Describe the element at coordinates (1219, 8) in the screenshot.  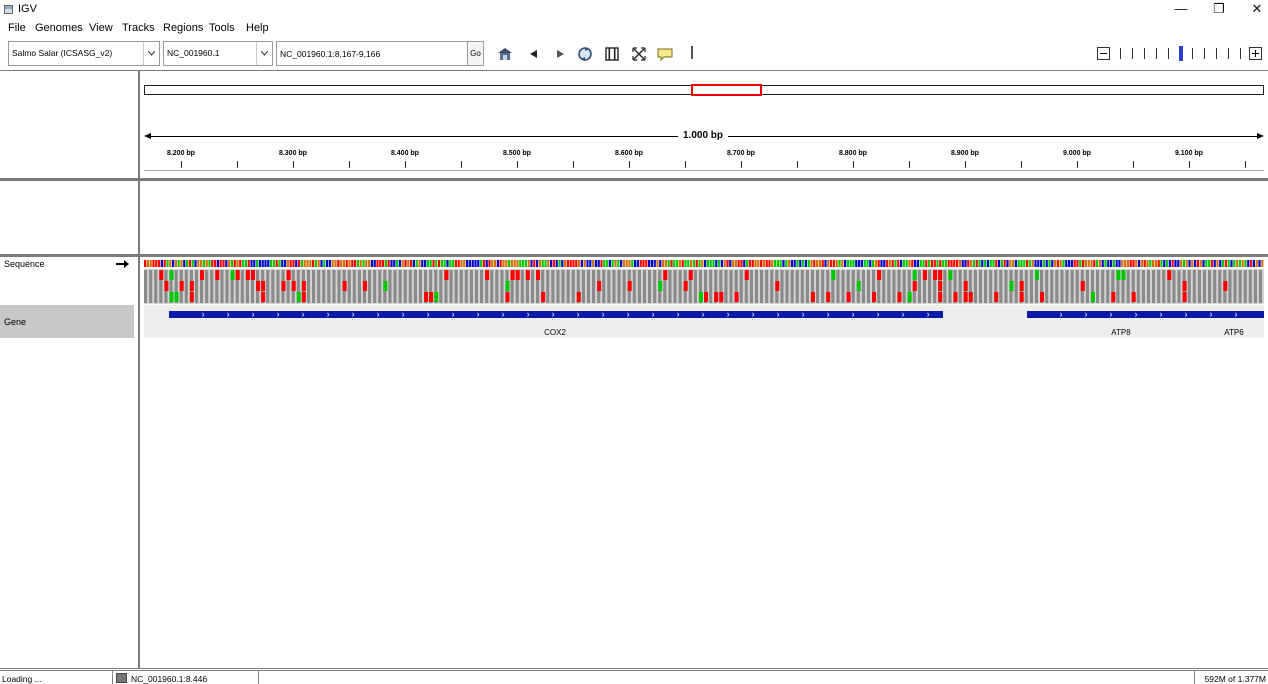
I see `restore-button: ❐` at that location.